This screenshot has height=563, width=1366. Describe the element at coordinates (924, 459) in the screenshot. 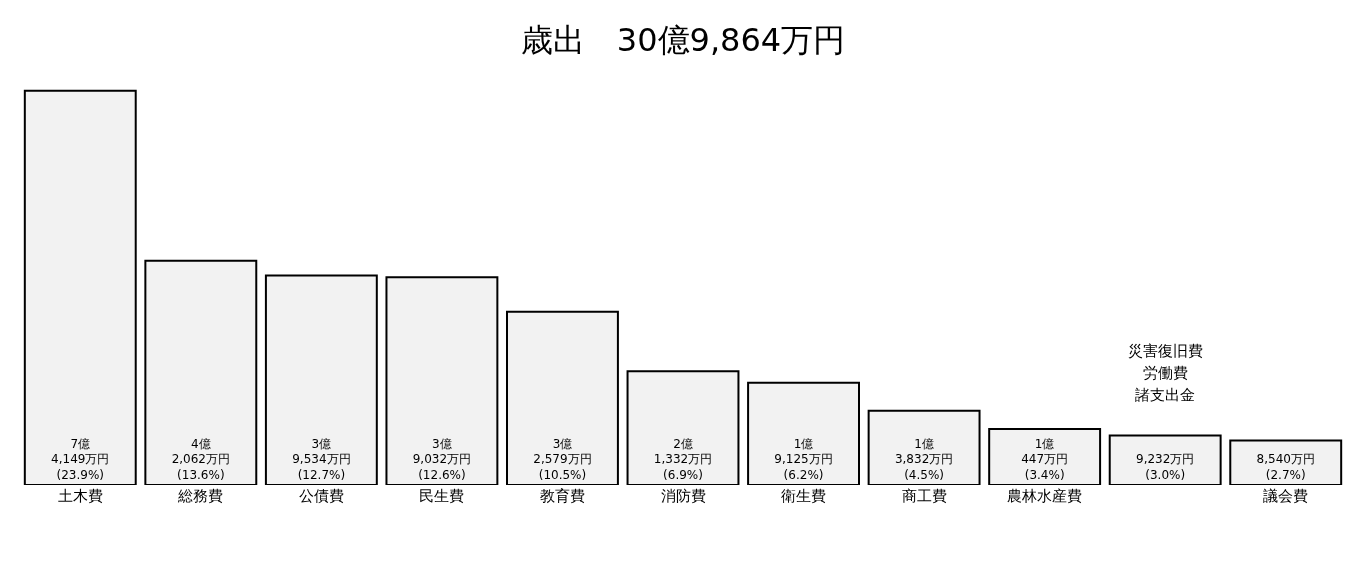

I see `data-label: 1億 3,832万円 (4.5%)` at that location.